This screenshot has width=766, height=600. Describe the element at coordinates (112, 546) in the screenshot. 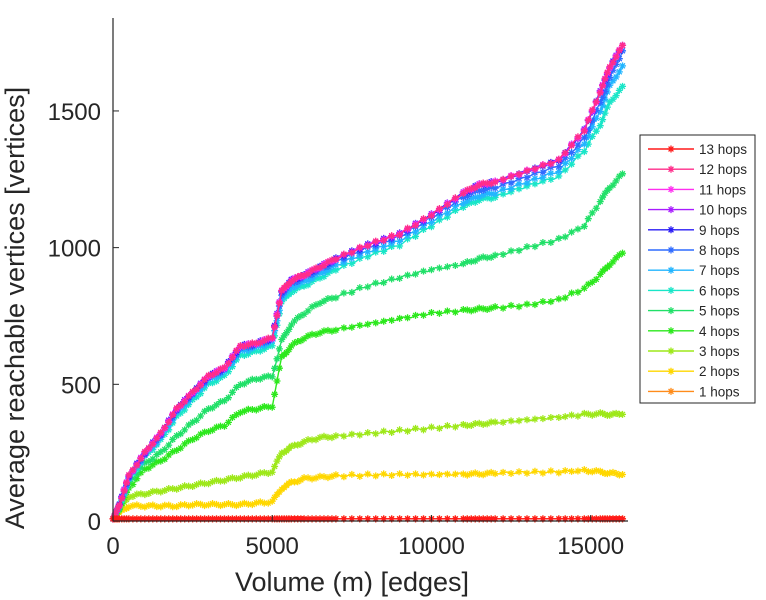

I see `x-tick-label: 0` at that location.